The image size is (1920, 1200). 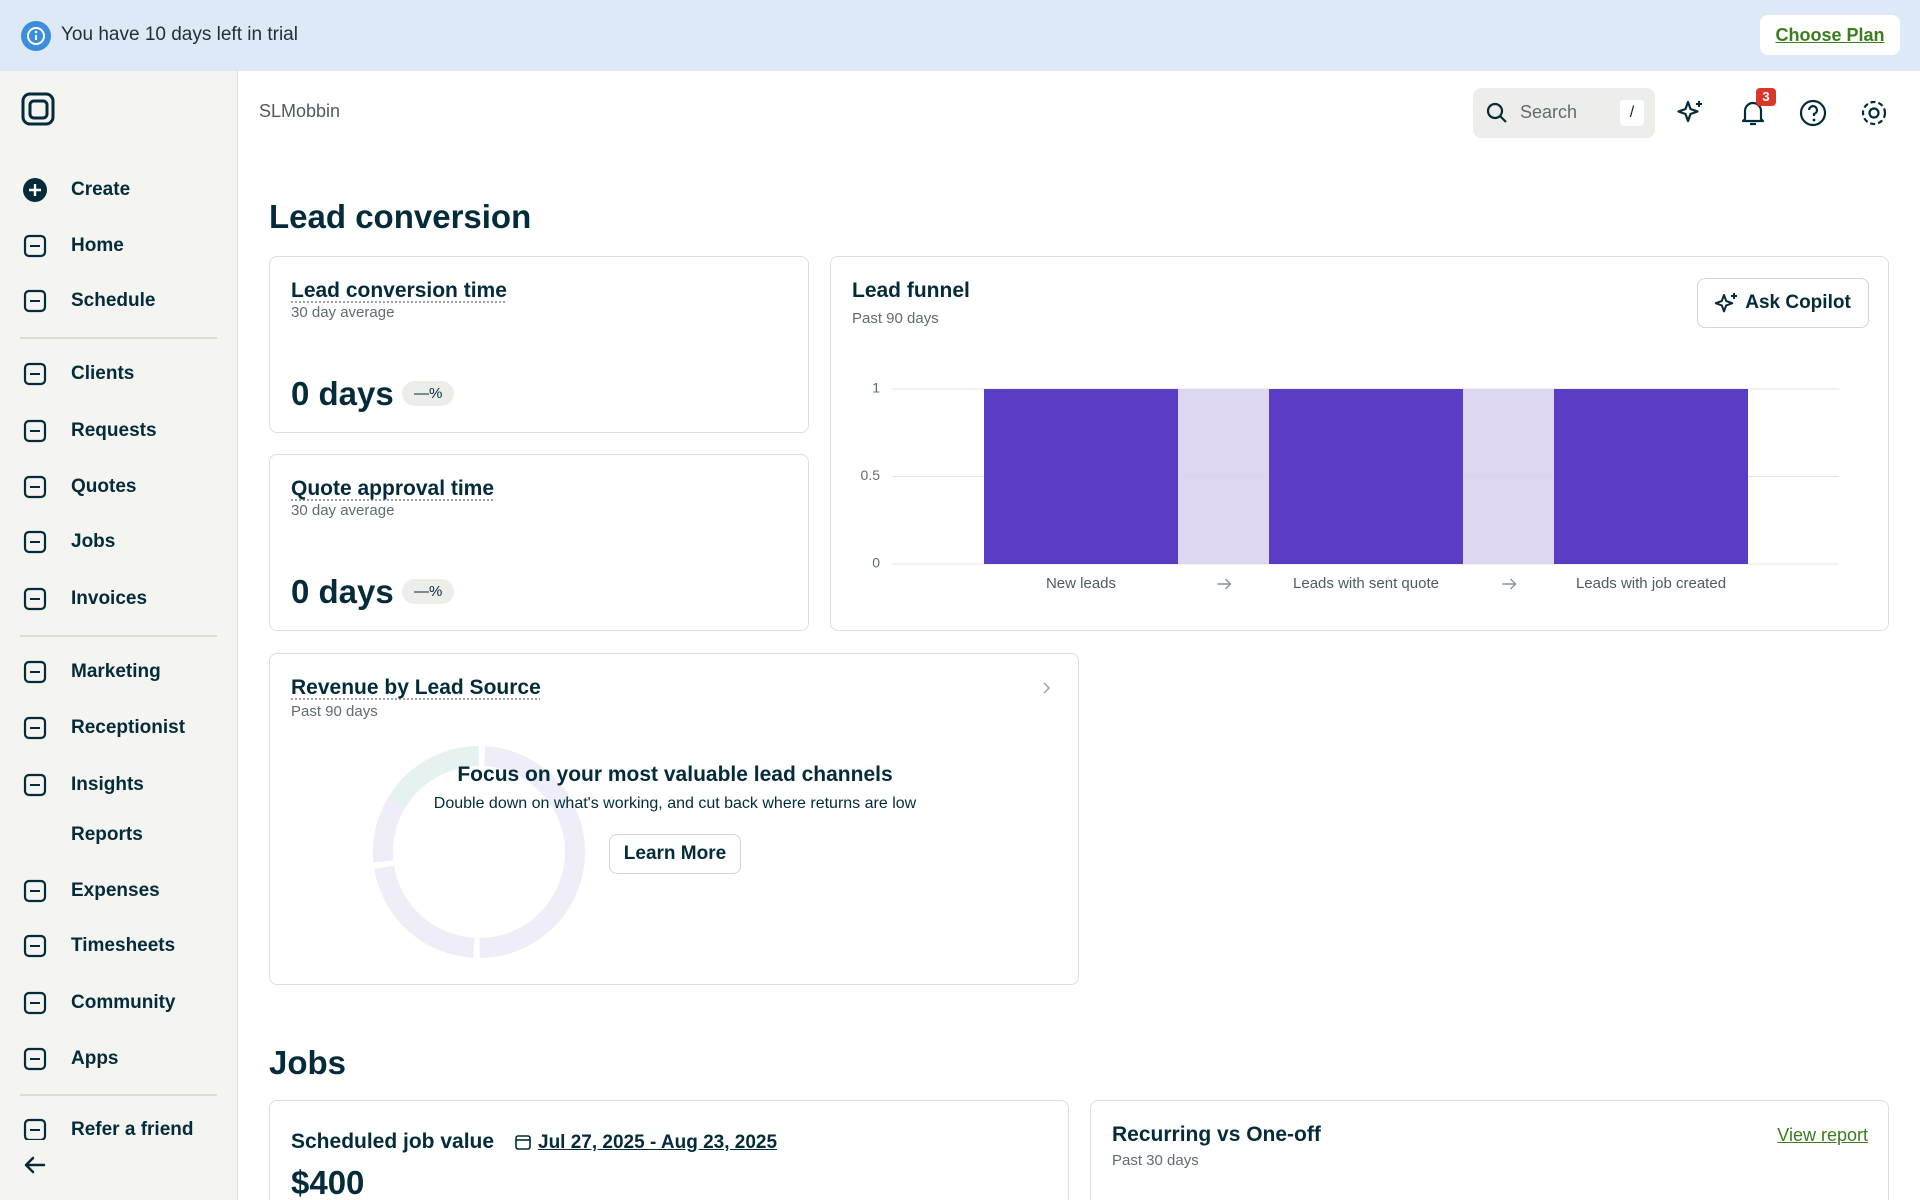 I want to click on card-title: Recurring vs One-off, so click(x=1216, y=1134).